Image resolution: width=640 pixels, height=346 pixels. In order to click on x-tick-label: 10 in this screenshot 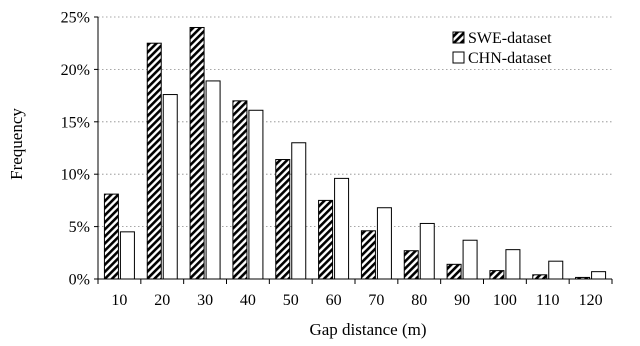, I will do `click(119, 300)`.